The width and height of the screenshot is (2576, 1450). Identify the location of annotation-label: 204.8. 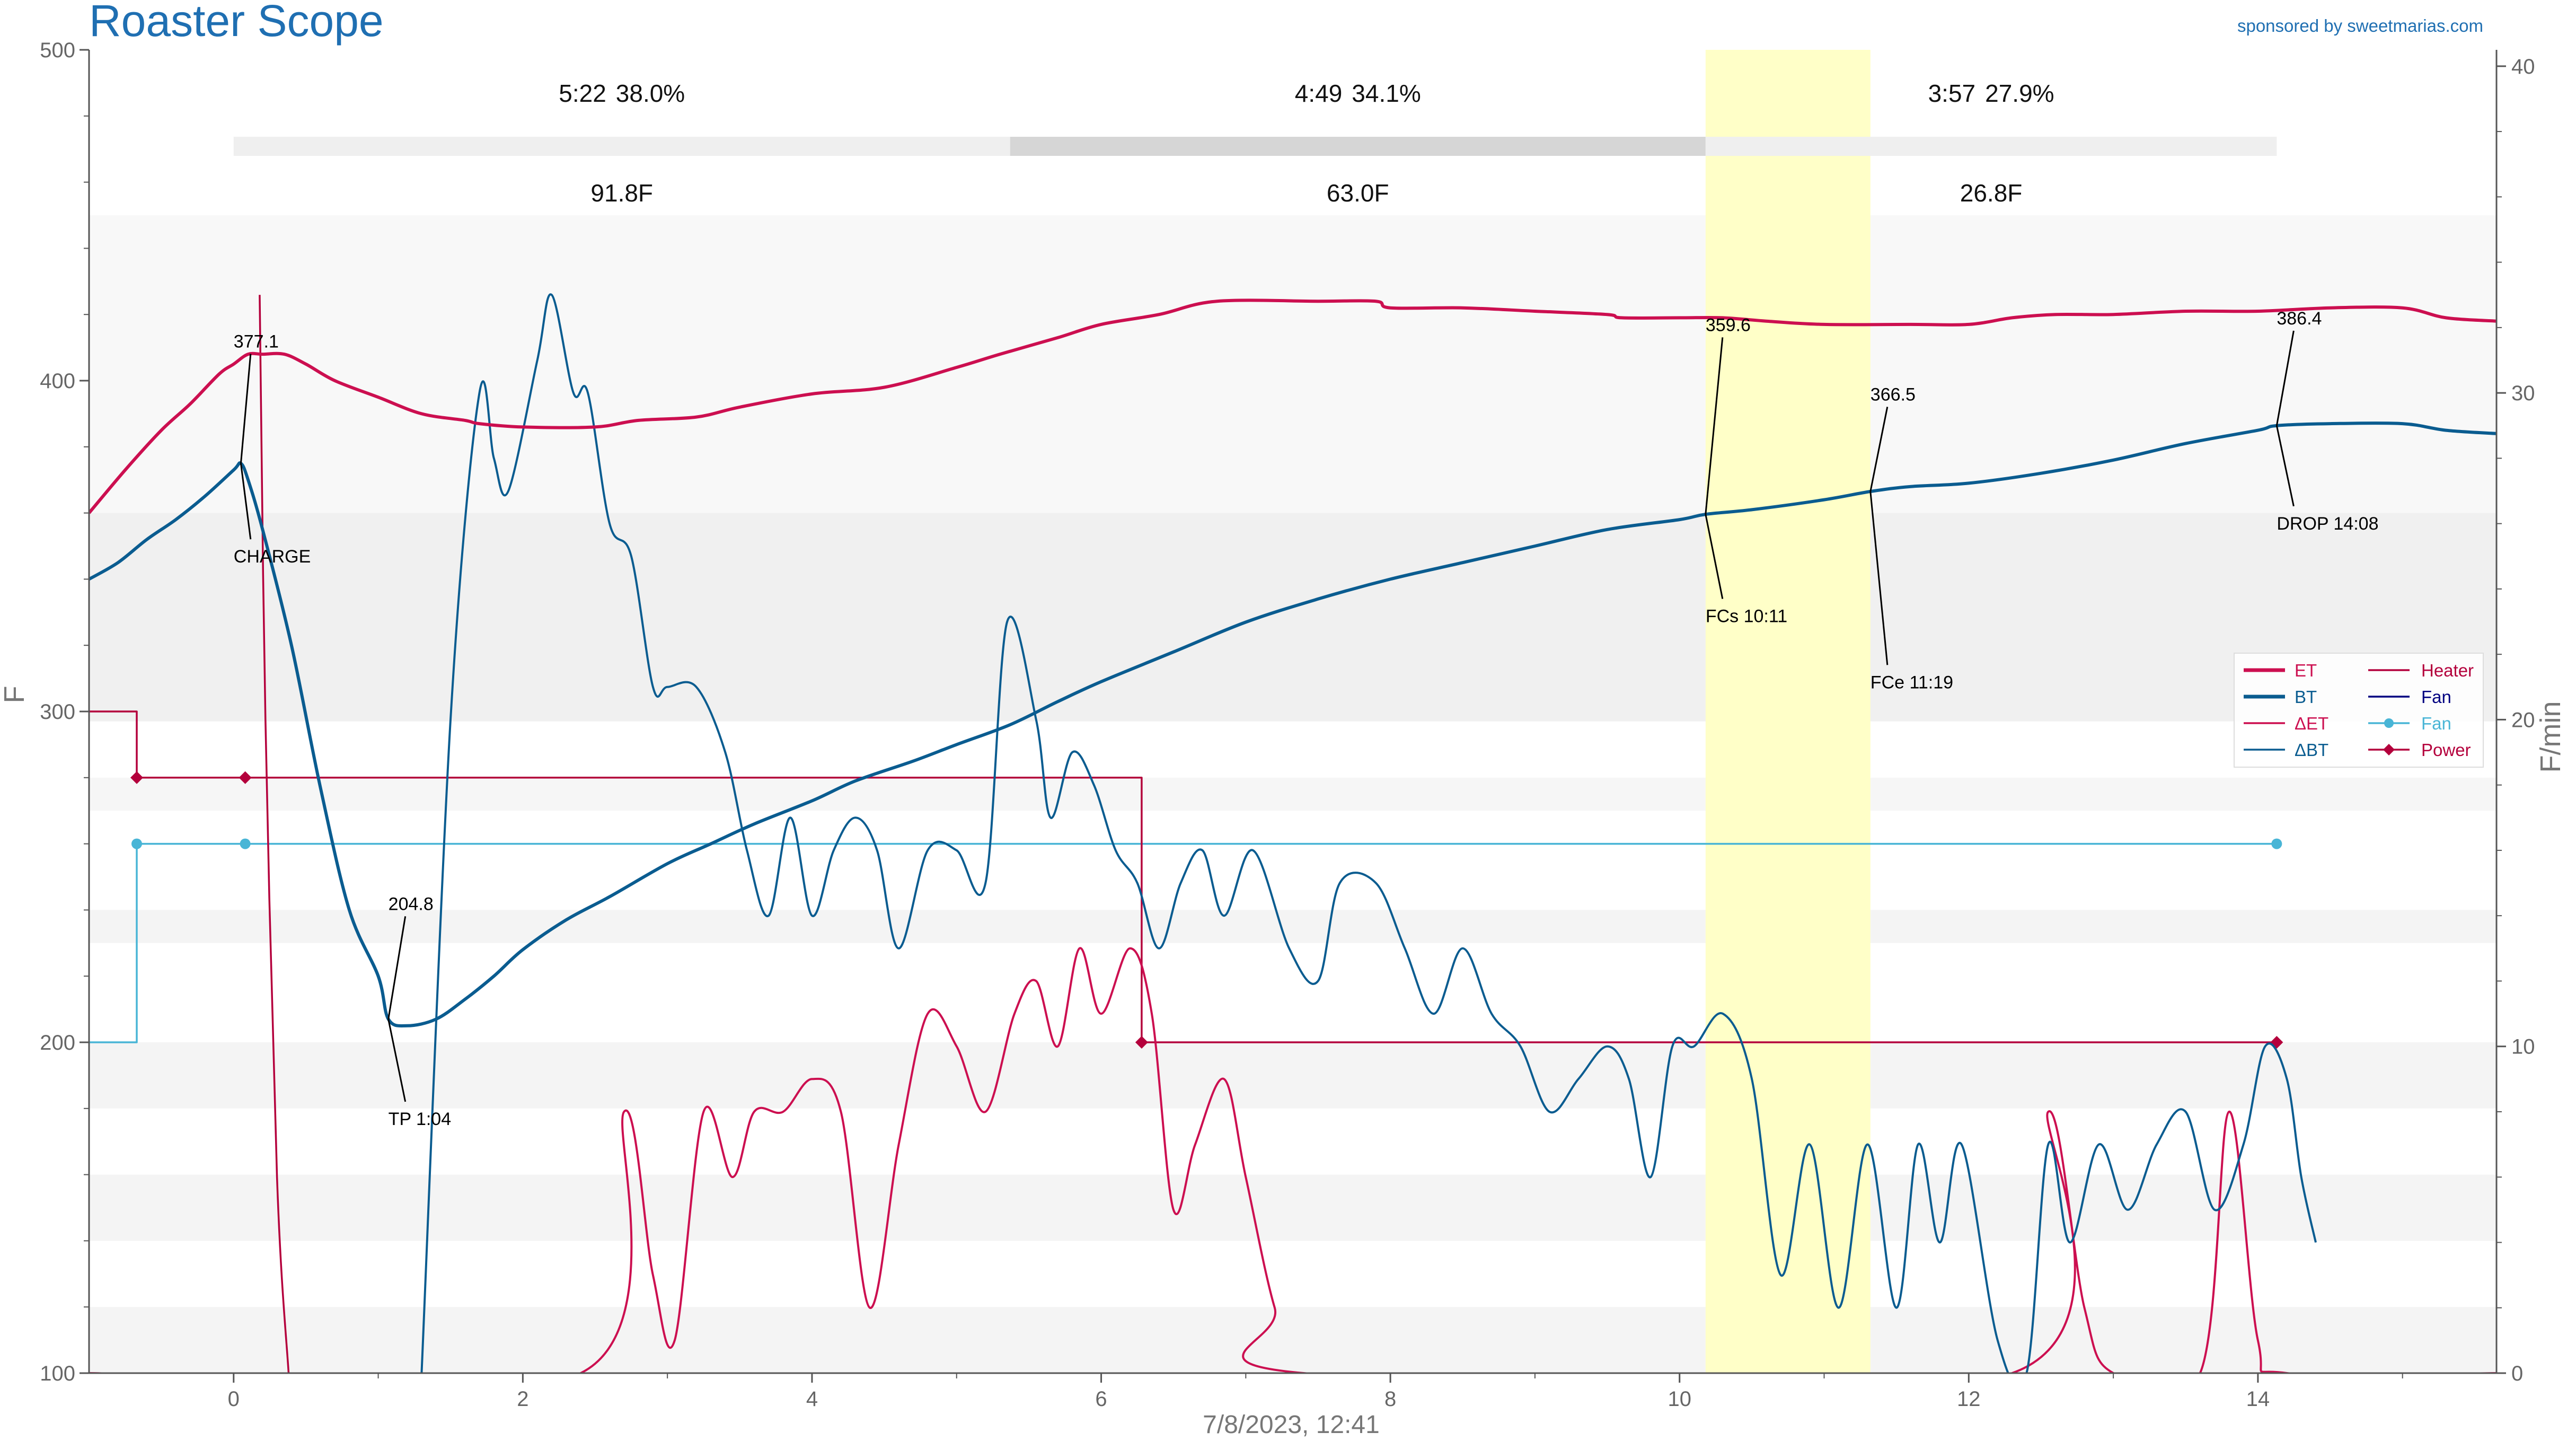
(411, 904).